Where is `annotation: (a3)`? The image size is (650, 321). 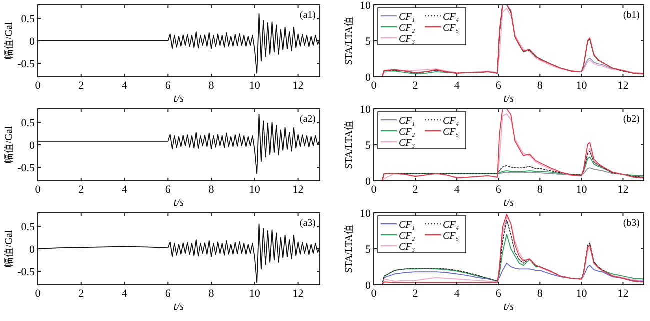 annotation: (a3) is located at coordinates (308, 223).